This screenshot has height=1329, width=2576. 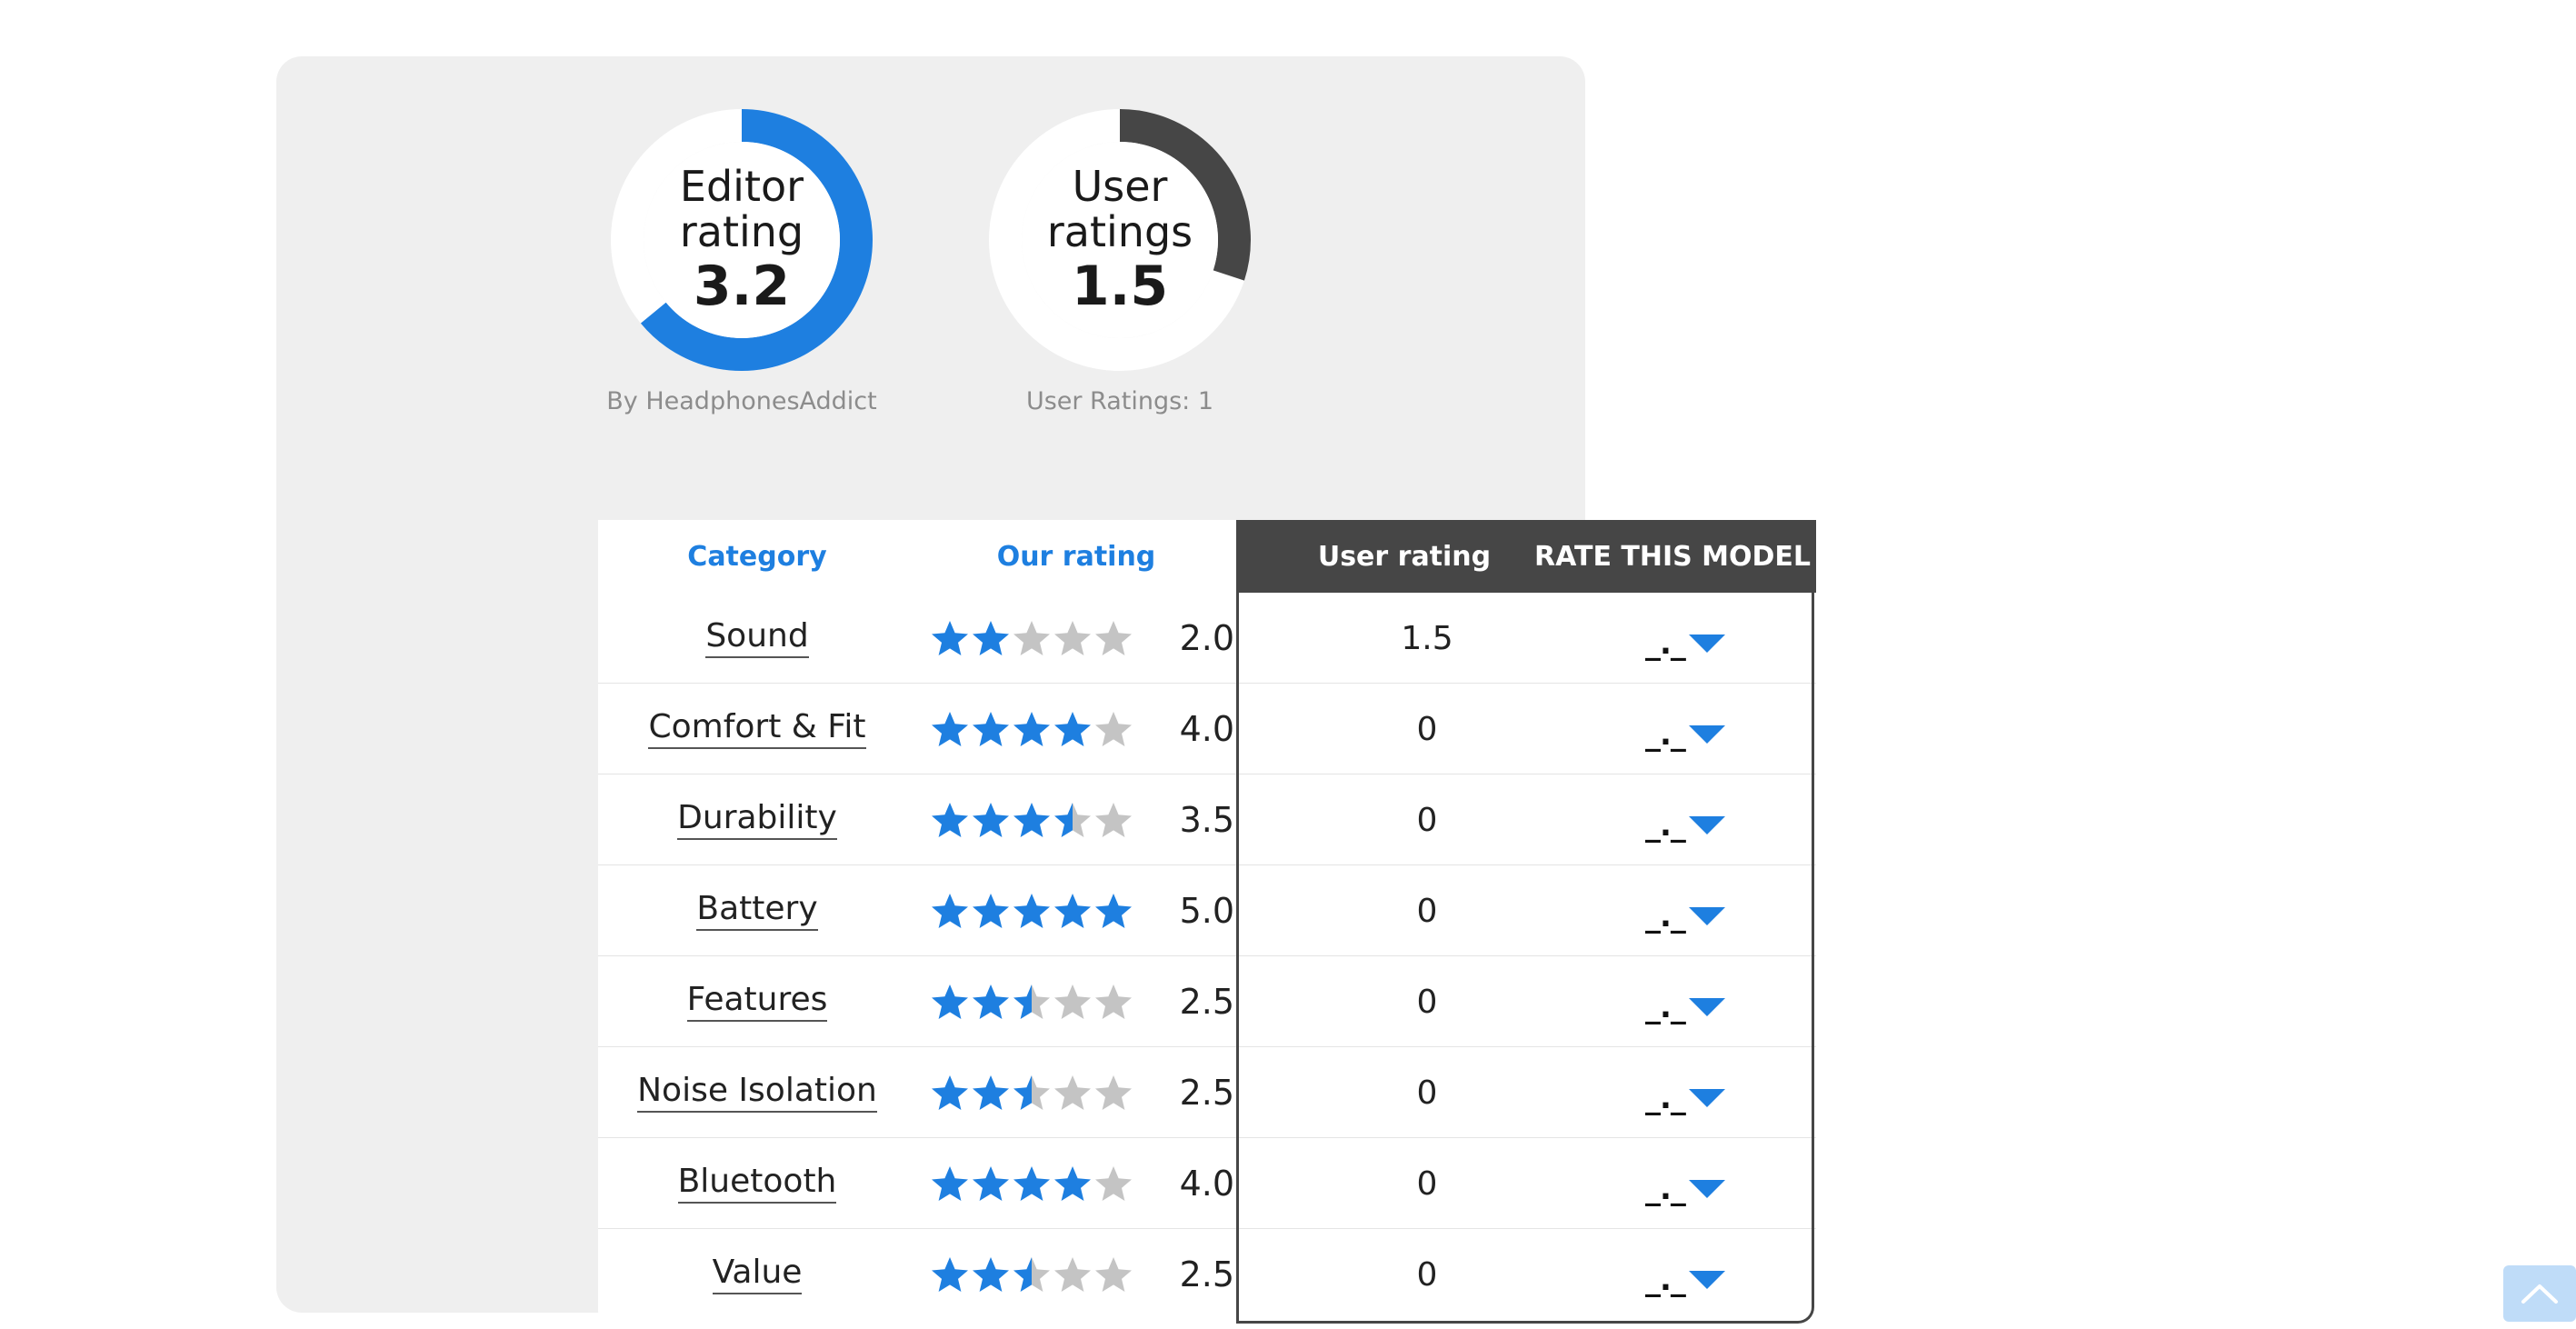 I want to click on category-cell: Bluetooth, so click(x=757, y=1183).